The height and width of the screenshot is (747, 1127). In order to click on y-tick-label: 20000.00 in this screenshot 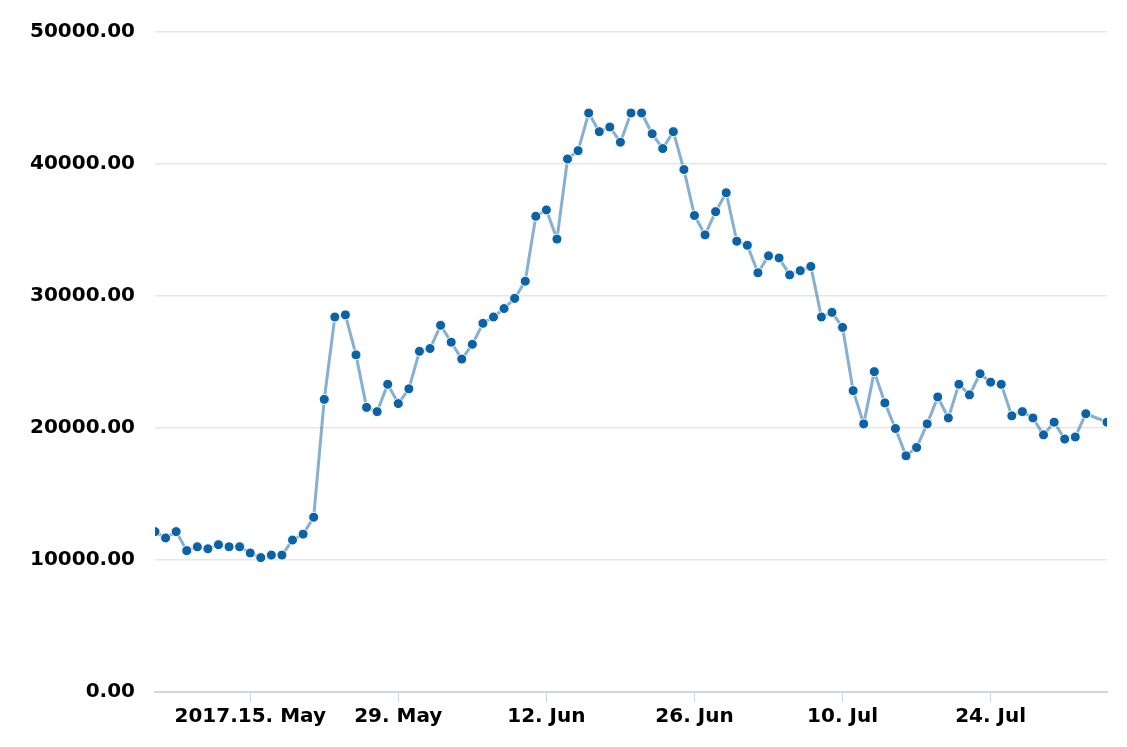, I will do `click(82, 426)`.